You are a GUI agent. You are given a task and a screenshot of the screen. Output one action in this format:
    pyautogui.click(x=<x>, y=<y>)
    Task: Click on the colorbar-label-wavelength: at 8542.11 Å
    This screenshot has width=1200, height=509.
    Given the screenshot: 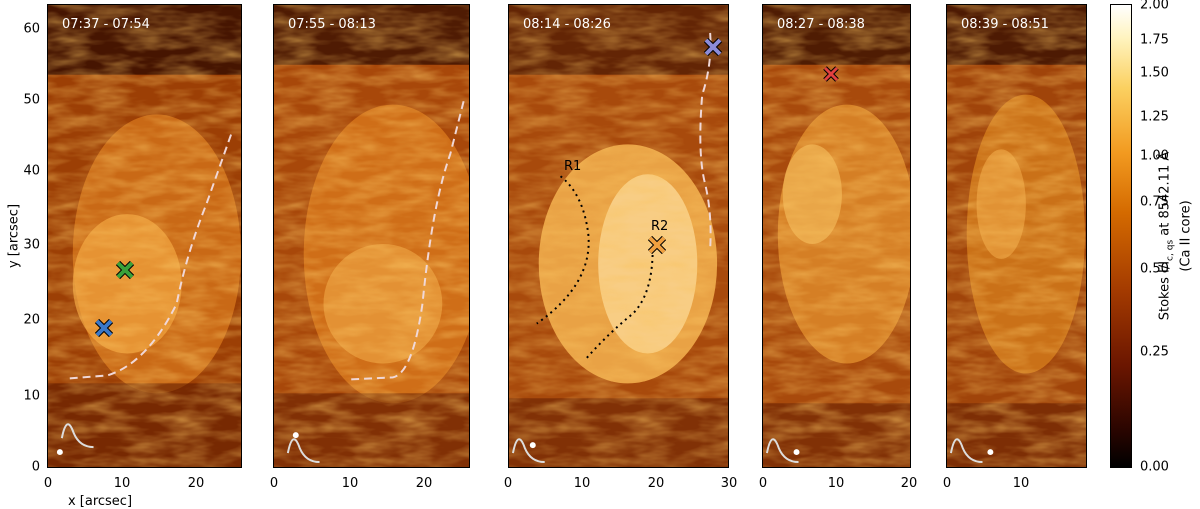 What is the action you would take?
    pyautogui.click(x=1165, y=195)
    